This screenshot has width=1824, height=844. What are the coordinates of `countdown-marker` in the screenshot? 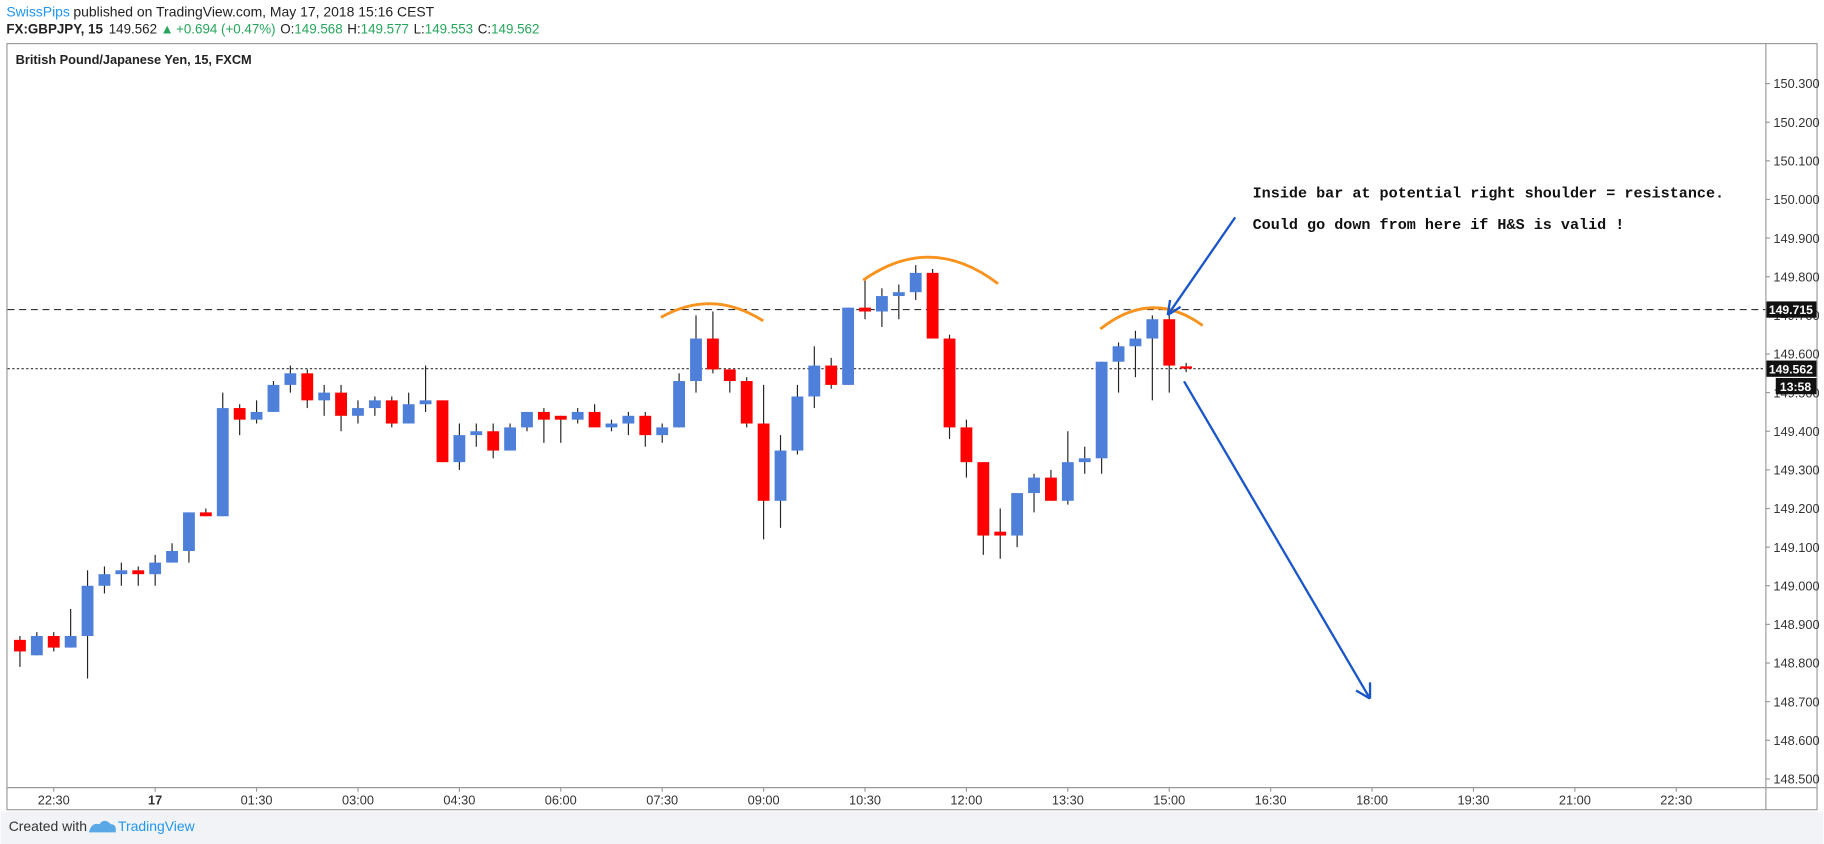 It's located at (1796, 386).